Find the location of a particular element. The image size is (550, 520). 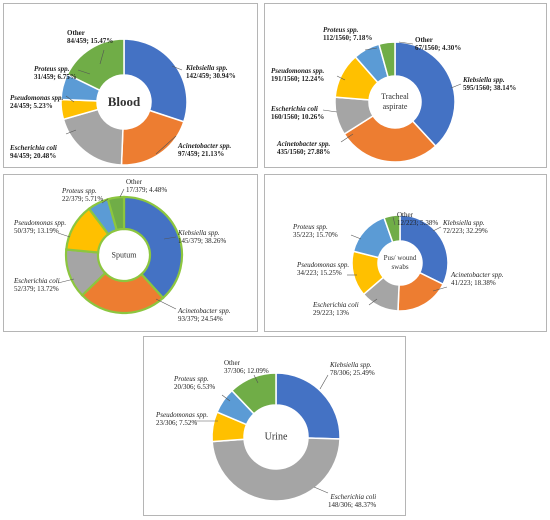

data-label-klebsiella: Klebsiella spp. 72/223; 32.29% is located at coordinates (465, 227).